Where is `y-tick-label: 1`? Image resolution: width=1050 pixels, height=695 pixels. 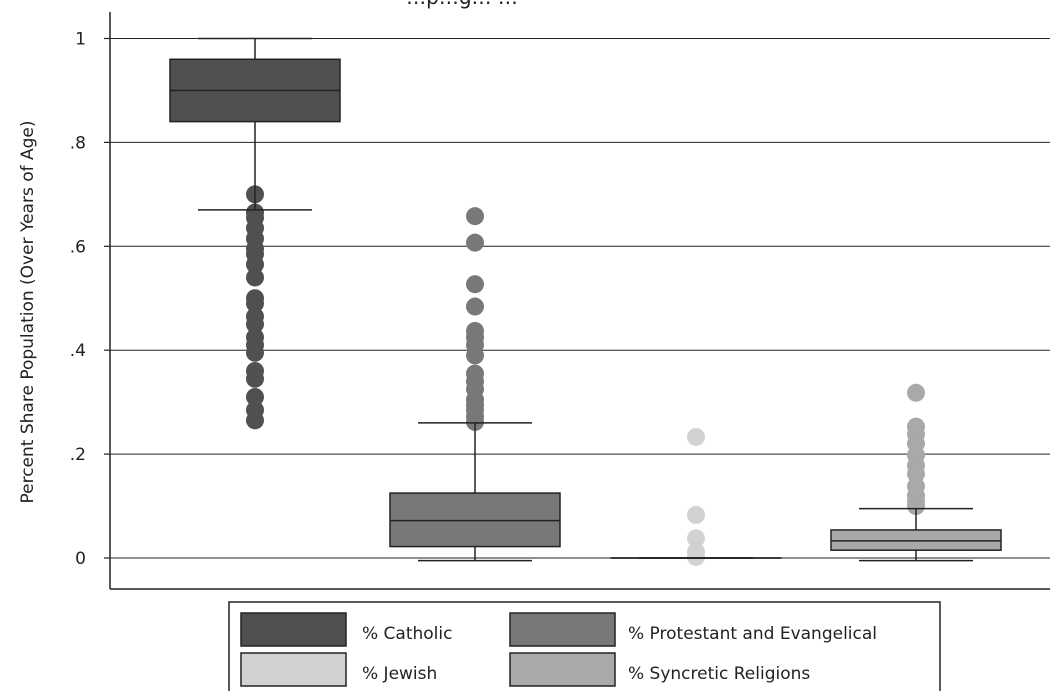
y-tick-label: 1 is located at coordinates (80, 40).